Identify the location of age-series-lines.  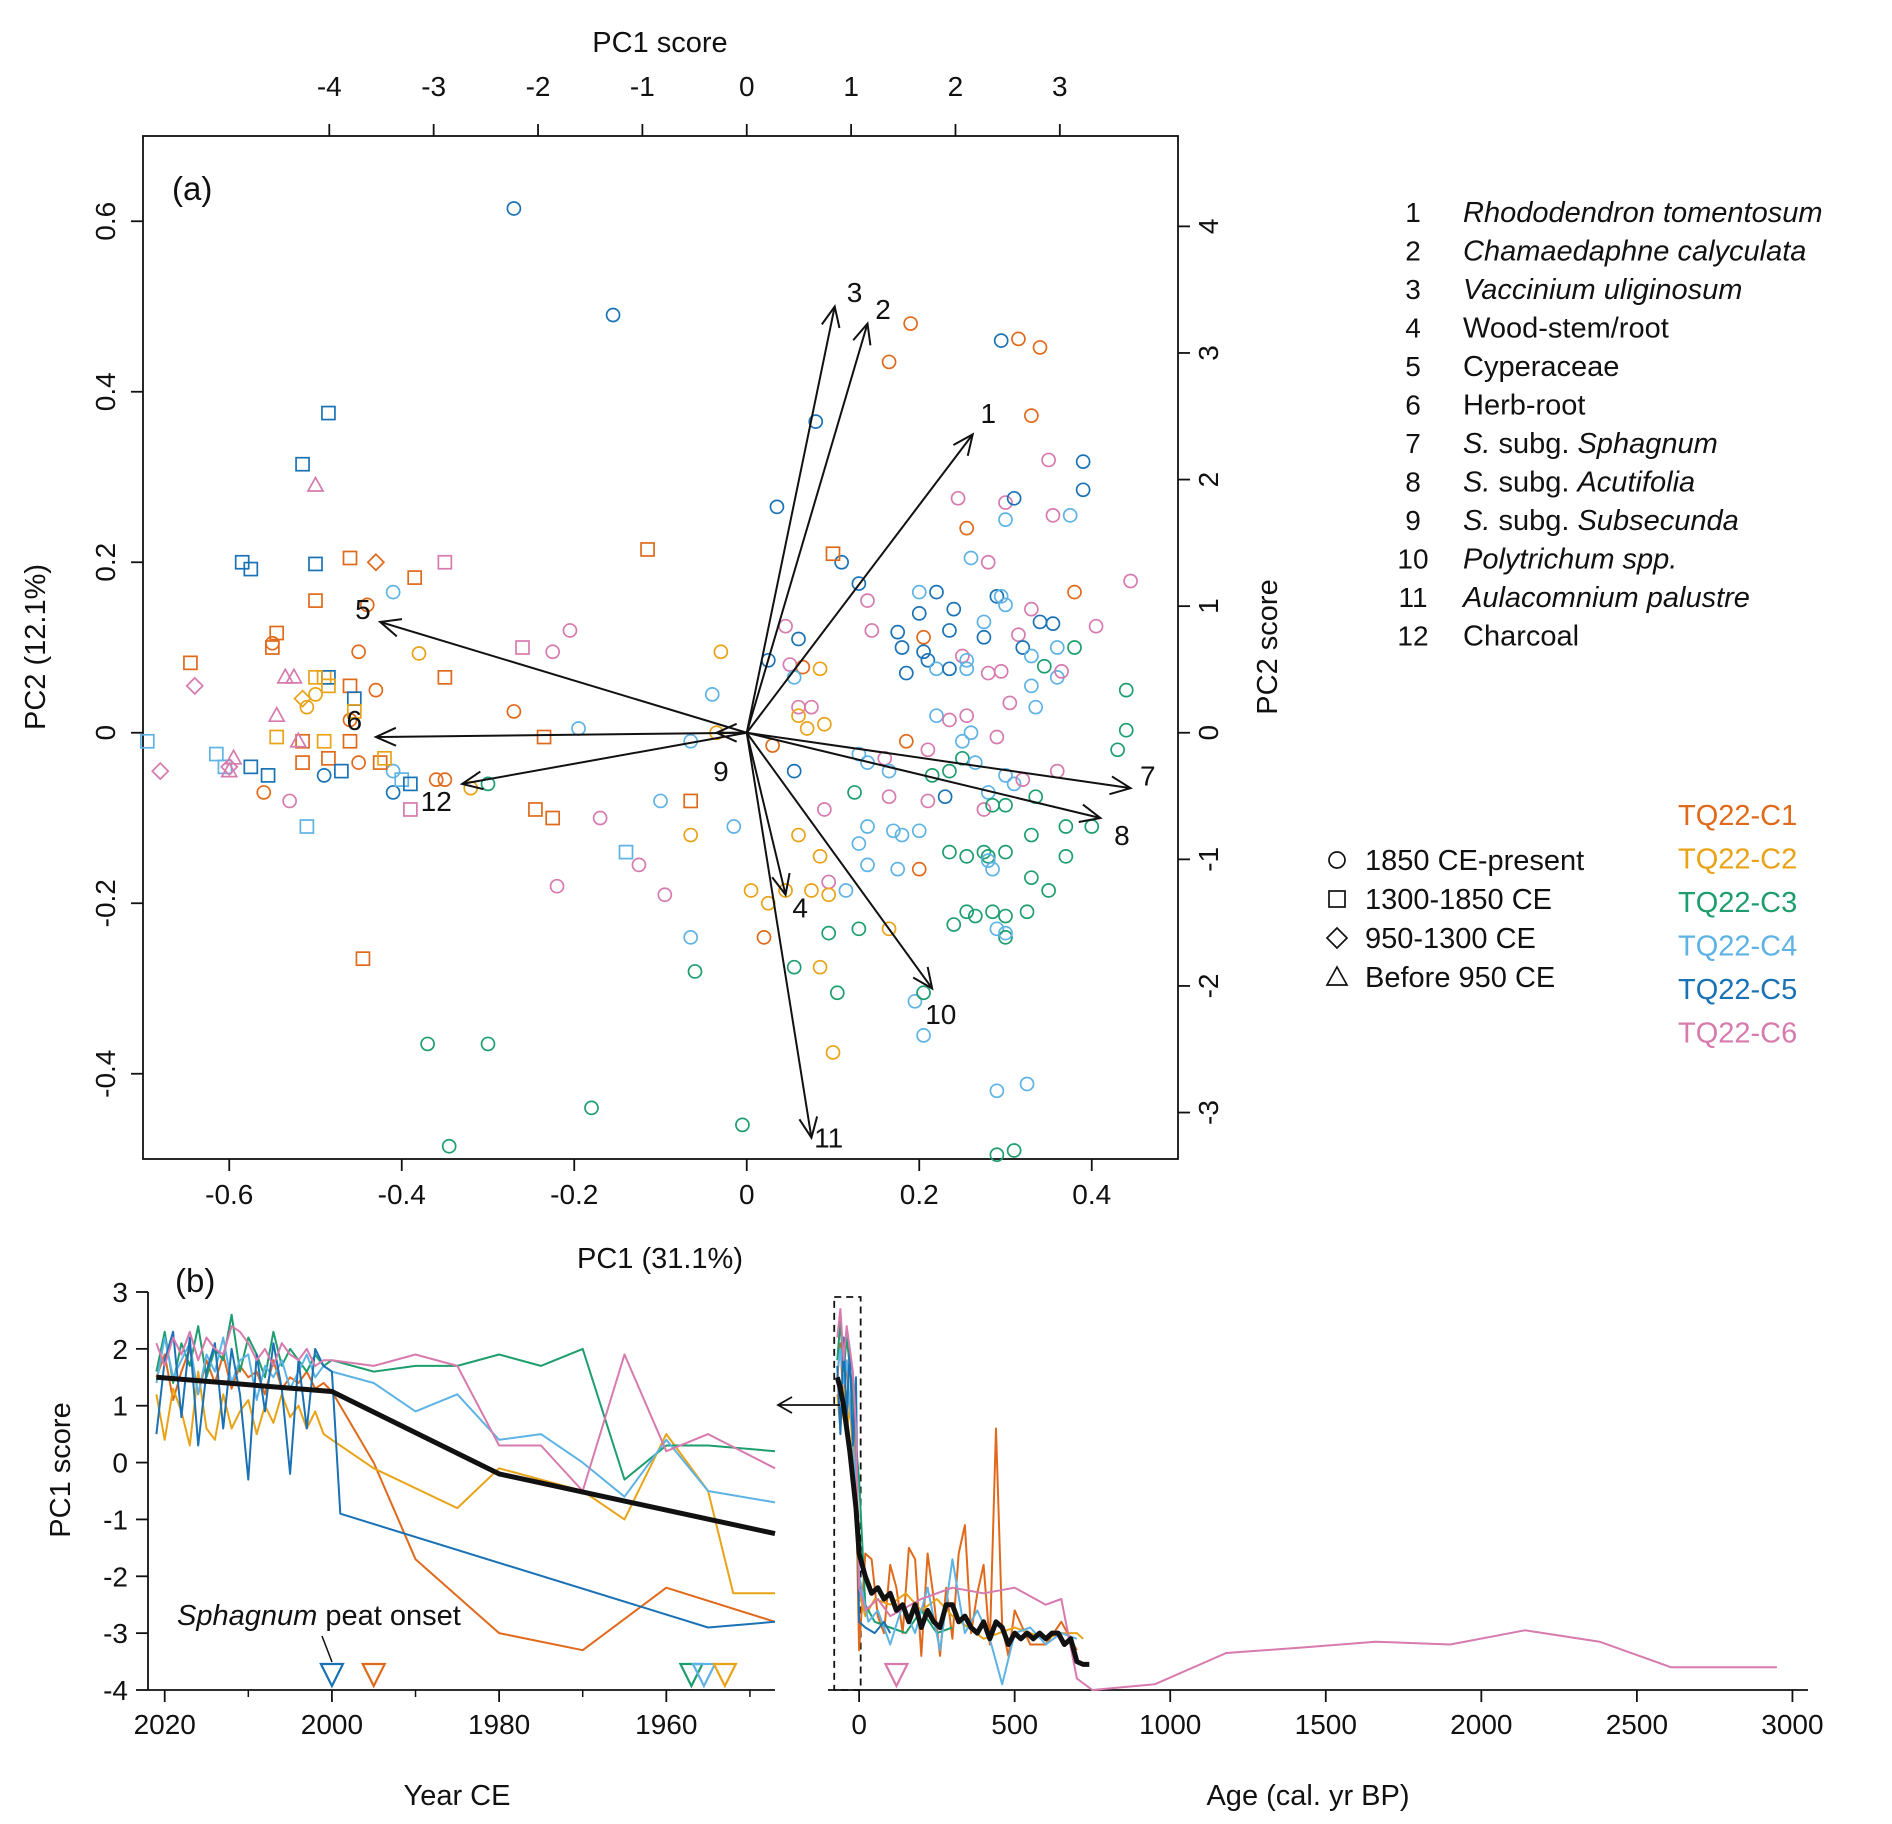
(1305, 1499).